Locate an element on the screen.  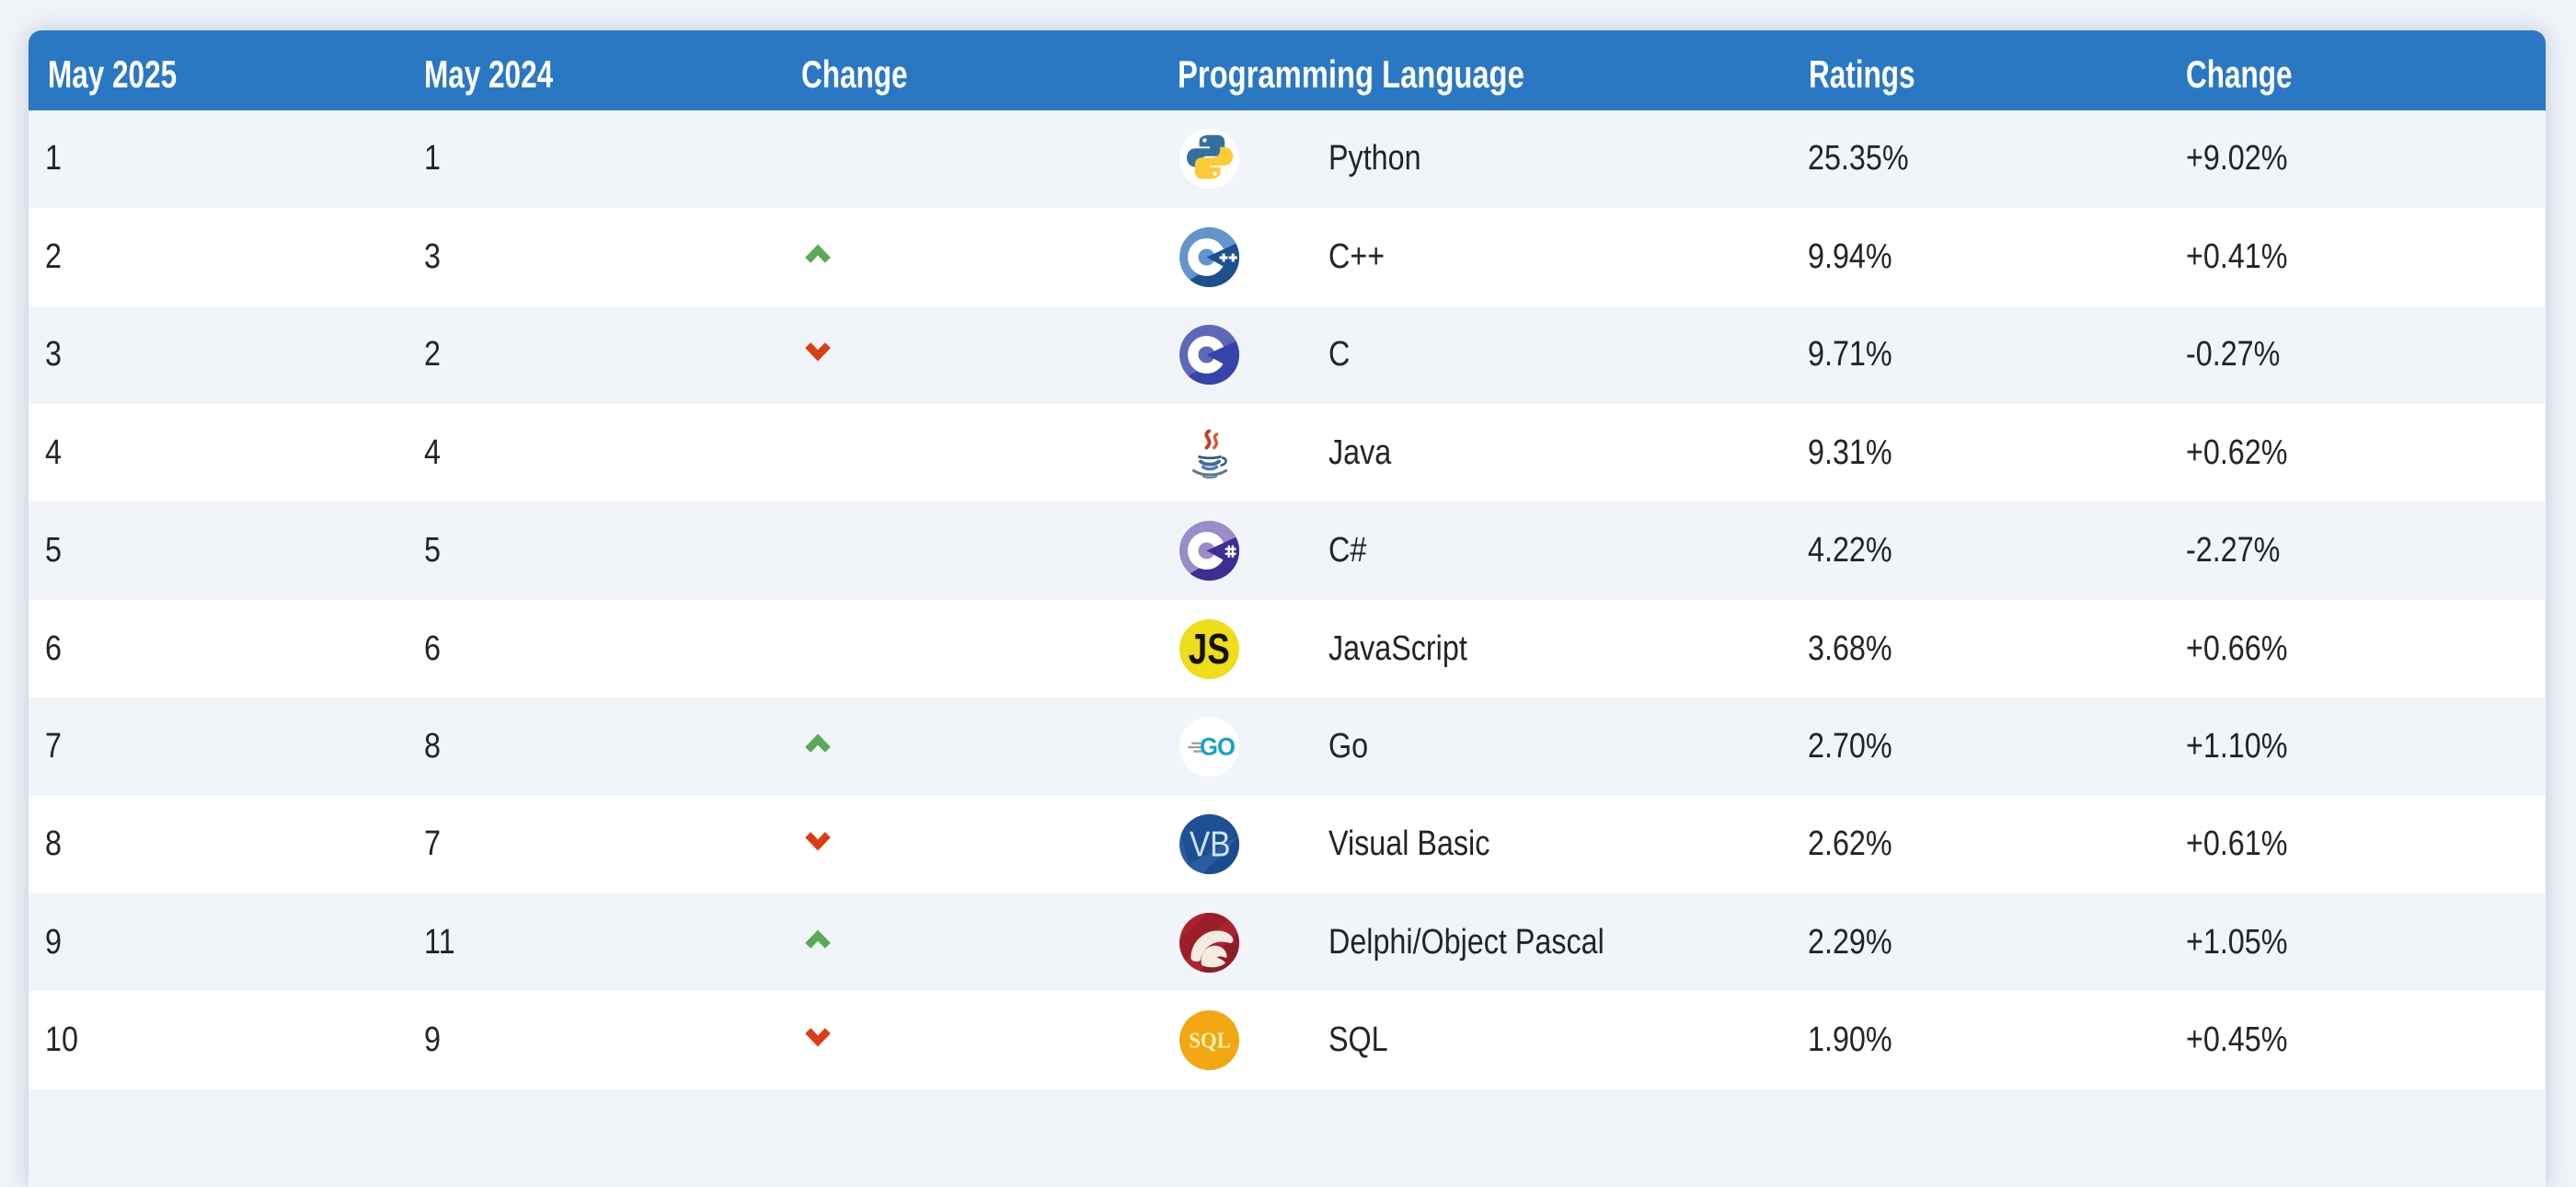
svg-text: VB is located at coordinates (1210, 844).